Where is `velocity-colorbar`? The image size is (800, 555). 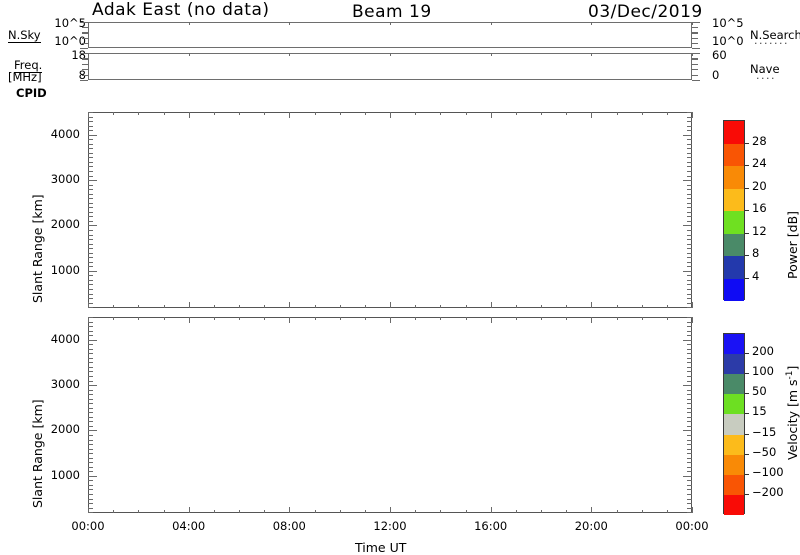 velocity-colorbar is located at coordinates (734, 424).